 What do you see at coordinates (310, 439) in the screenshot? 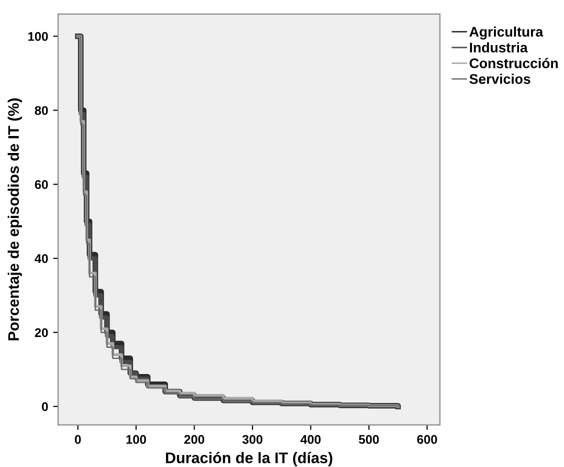
I see `x-tick-label: 400` at bounding box center [310, 439].